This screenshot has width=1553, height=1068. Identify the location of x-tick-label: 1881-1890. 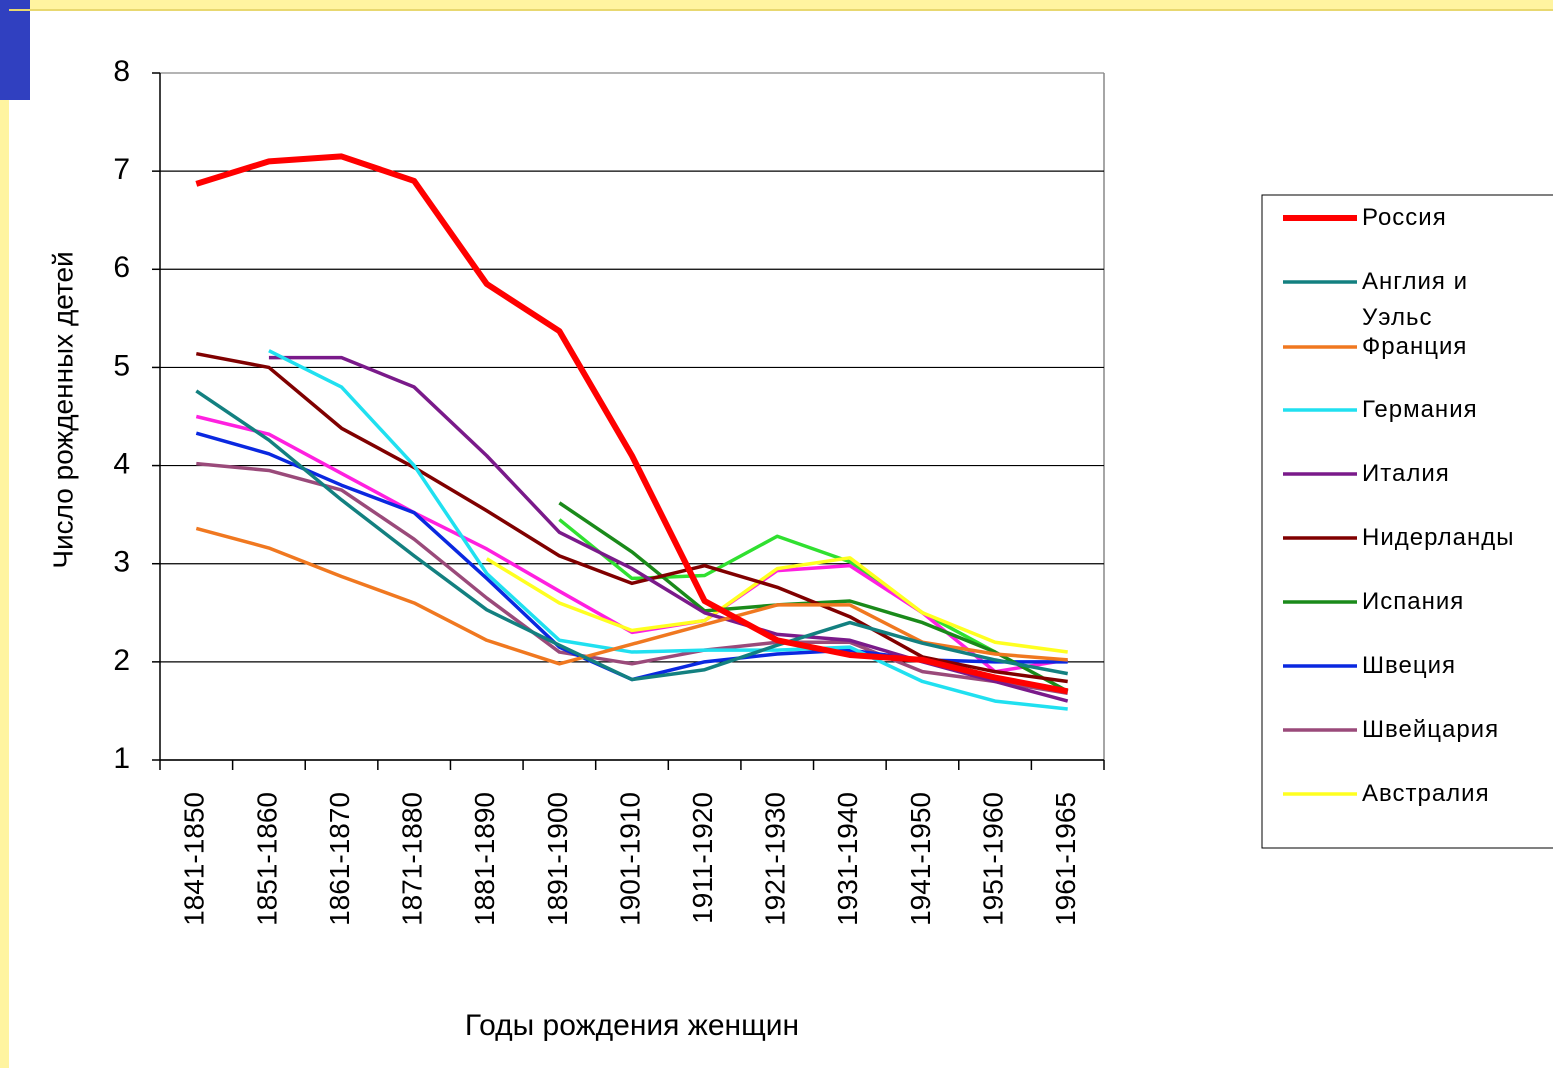
(484, 859).